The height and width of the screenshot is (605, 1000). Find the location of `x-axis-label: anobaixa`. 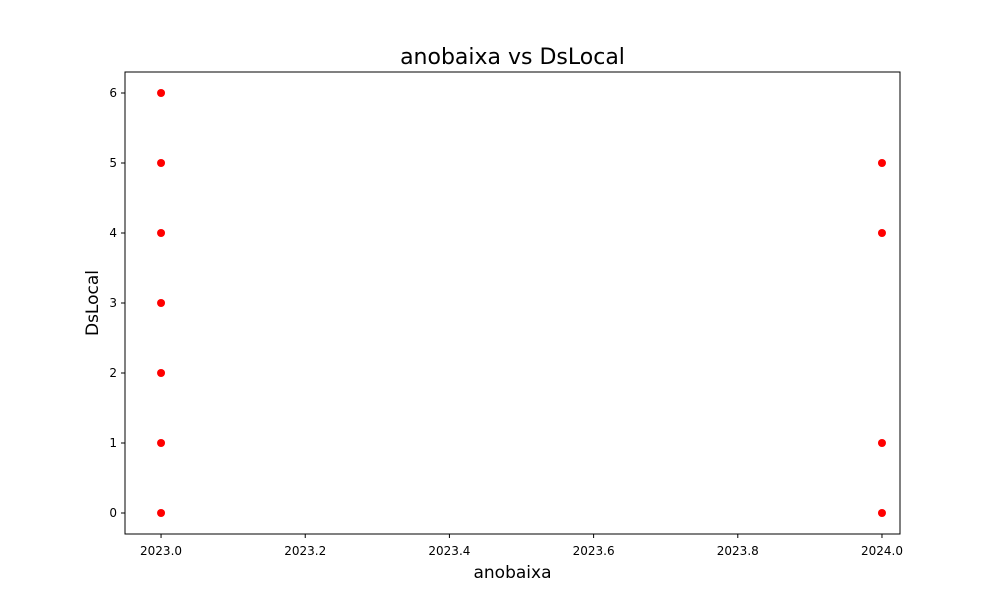

x-axis-label: anobaixa is located at coordinates (512, 573).